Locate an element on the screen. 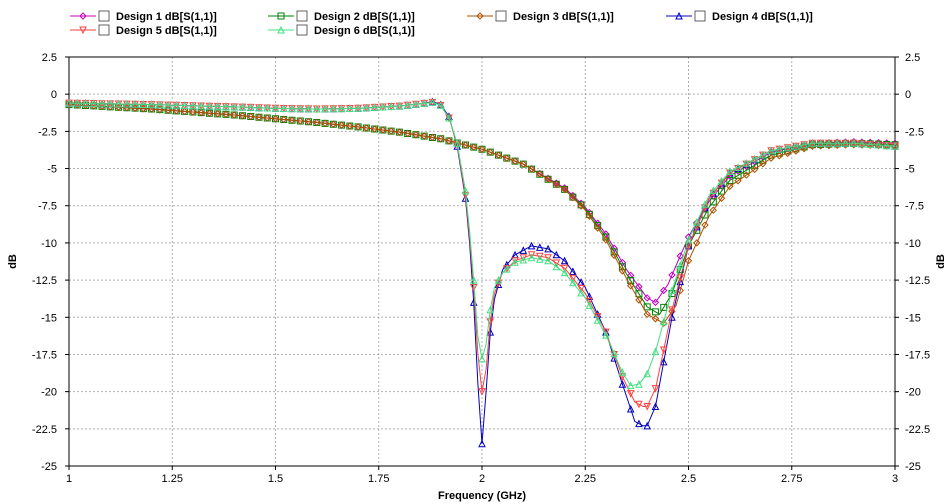 This screenshot has width=952, height=504. y-tick-label-right: -20 is located at coordinates (913, 393).